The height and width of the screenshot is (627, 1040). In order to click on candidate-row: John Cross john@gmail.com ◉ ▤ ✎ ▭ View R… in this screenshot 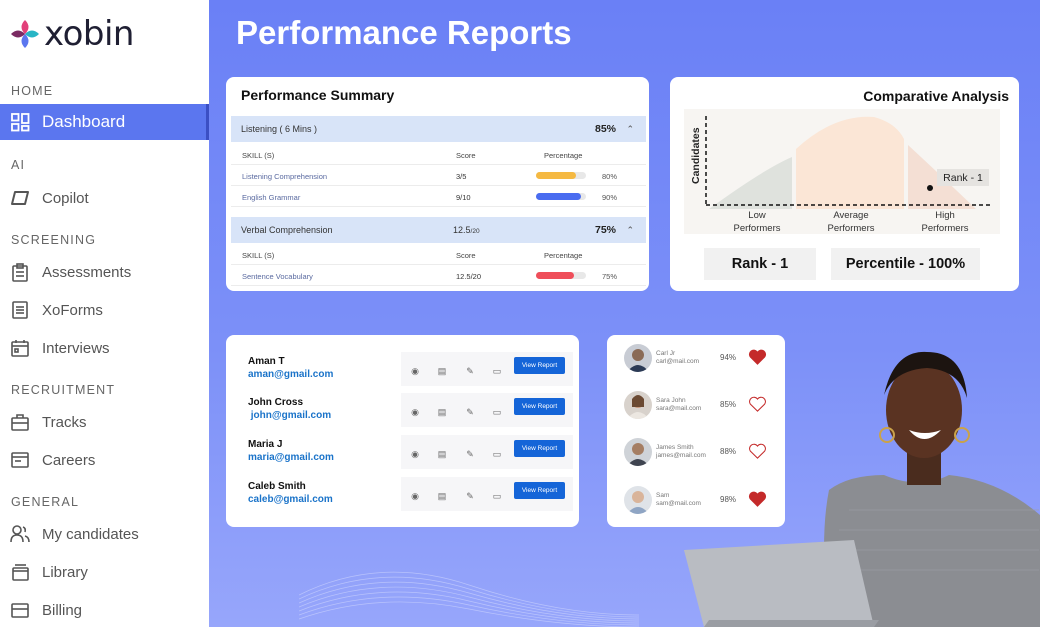, I will do `click(402, 412)`.